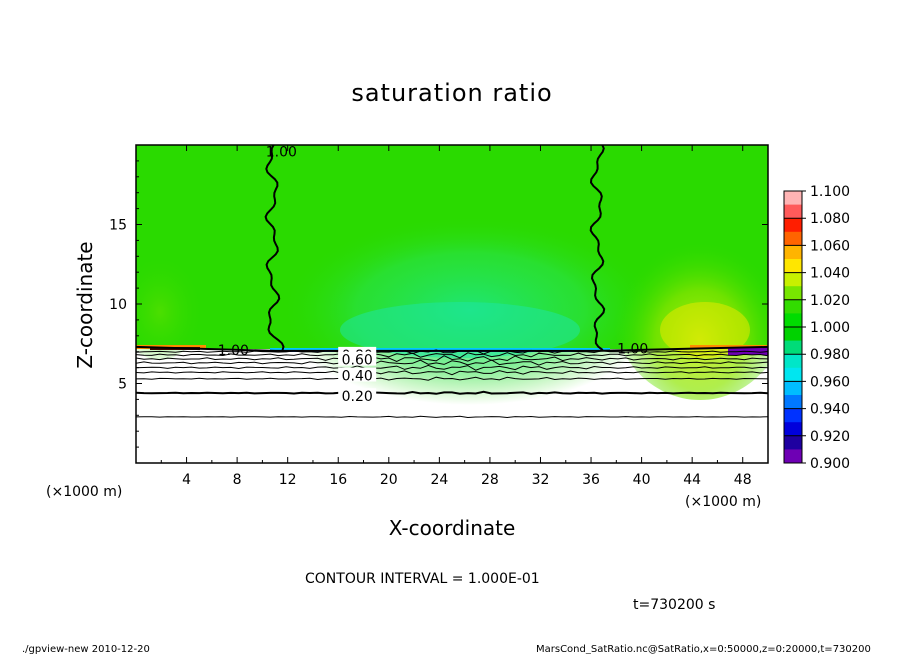 The width and height of the screenshot is (904, 654). Describe the element at coordinates (186, 480) in the screenshot. I see `x-tick-label: 4` at that location.